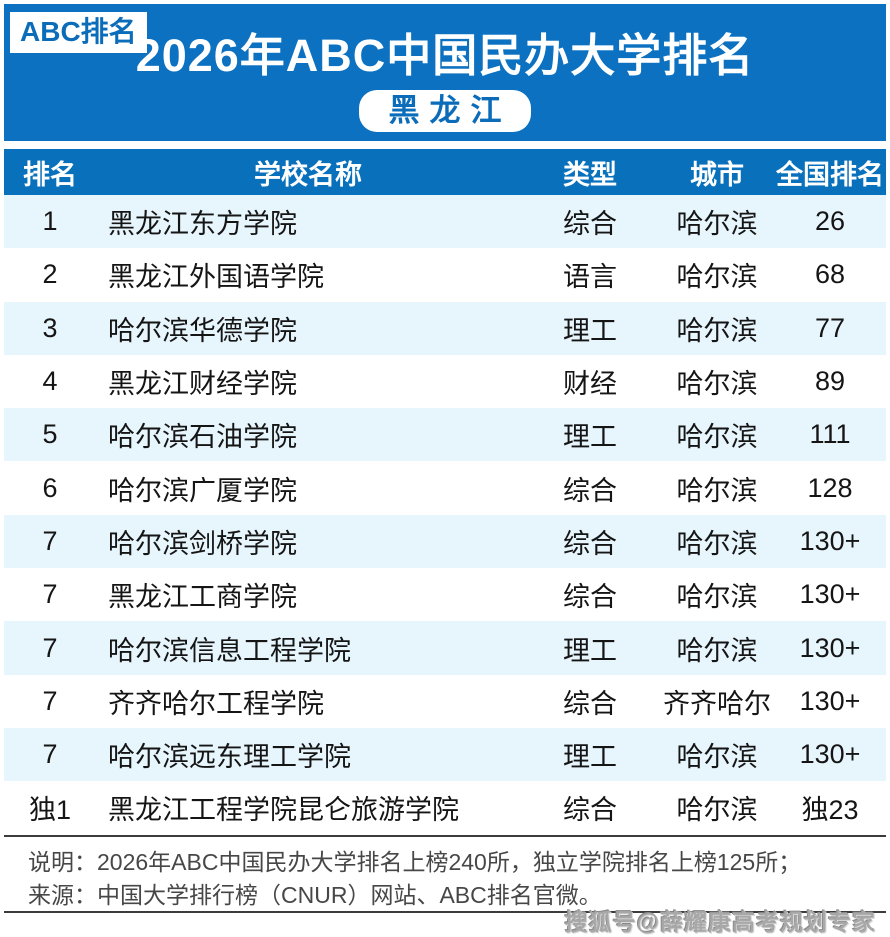  What do you see at coordinates (445, 172) in the screenshot?
I see `table-header-row: 排名 学校名称 类型 城市 全国排名` at bounding box center [445, 172].